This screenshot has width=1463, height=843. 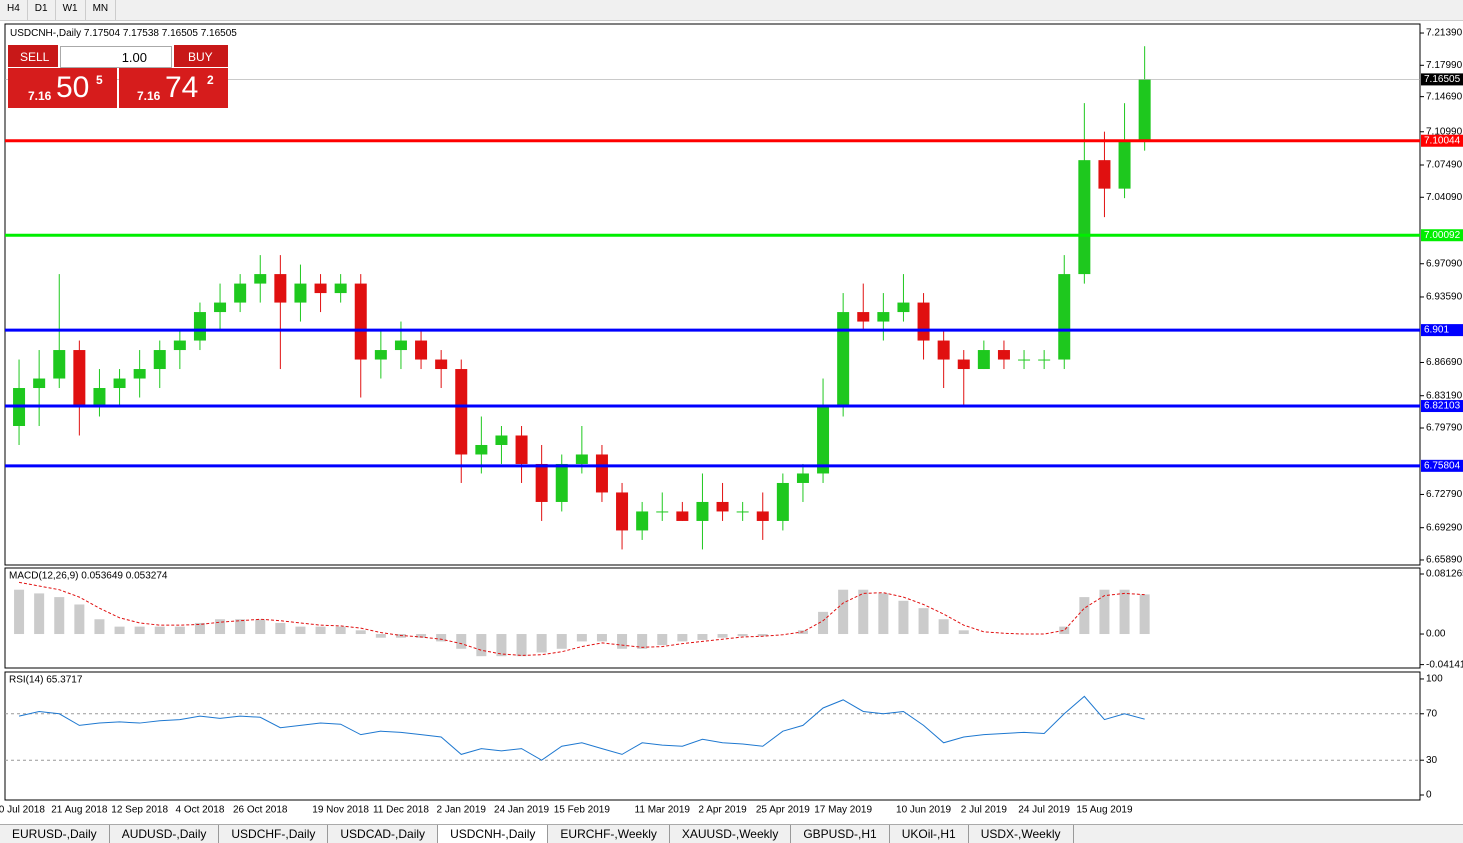 What do you see at coordinates (1434, 679) in the screenshot?
I see `y-tick-label: 100` at bounding box center [1434, 679].